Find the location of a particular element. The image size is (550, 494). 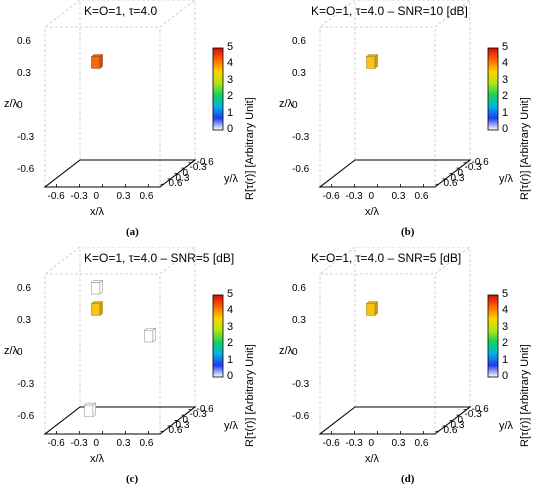

panel-title: K=O=1, τ=4.0 – SNR=5 [dB] is located at coordinates (159, 258).